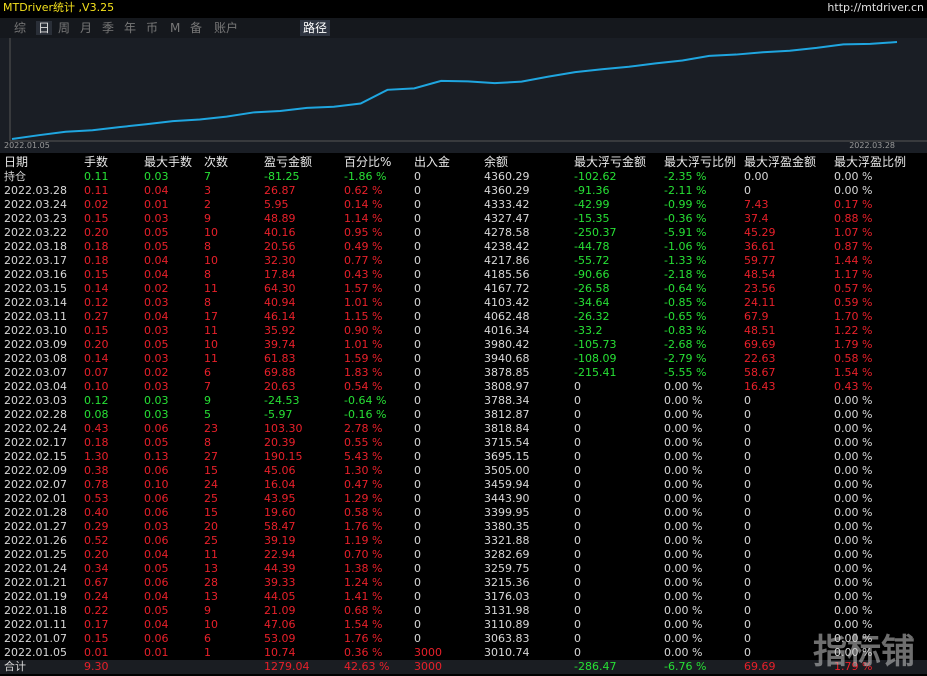 The width and height of the screenshot is (927, 676). Describe the element at coordinates (463, 28) in the screenshot. I see `tab-bar: 综日周月季年币 M 备账户 路径` at that location.